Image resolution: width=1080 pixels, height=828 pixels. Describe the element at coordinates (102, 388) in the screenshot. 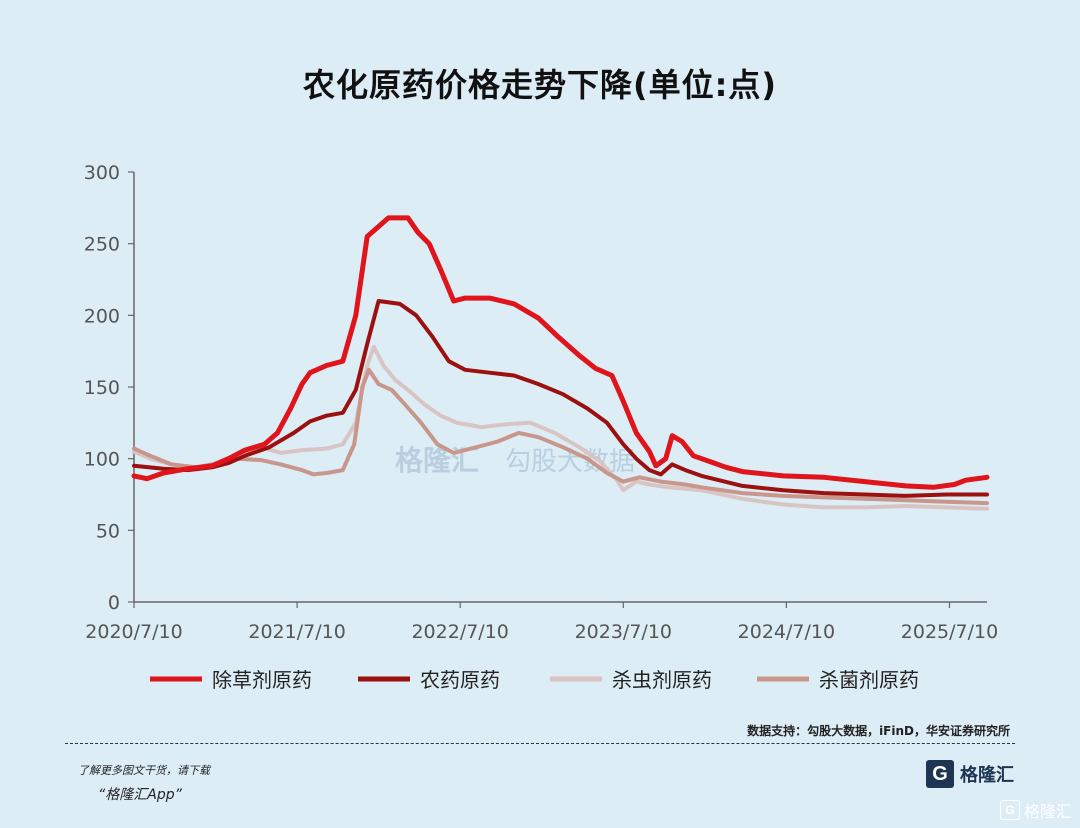

I see `y-tick-label: 150` at that location.